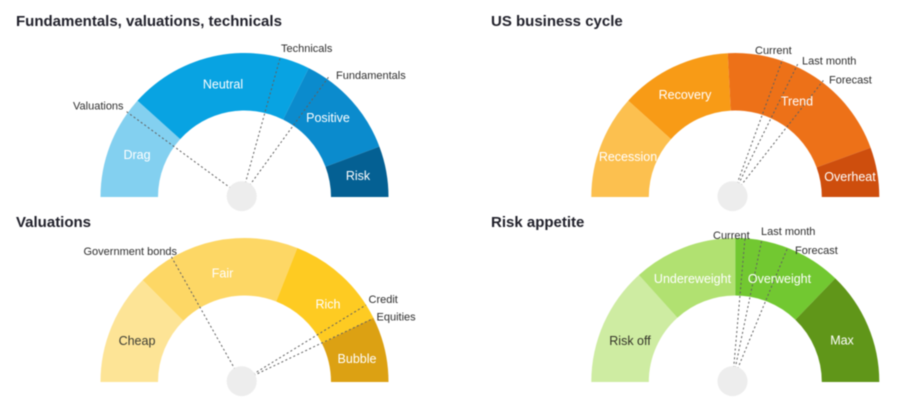  Describe the element at coordinates (842, 341) in the screenshot. I see `svg-text: Max` at that location.